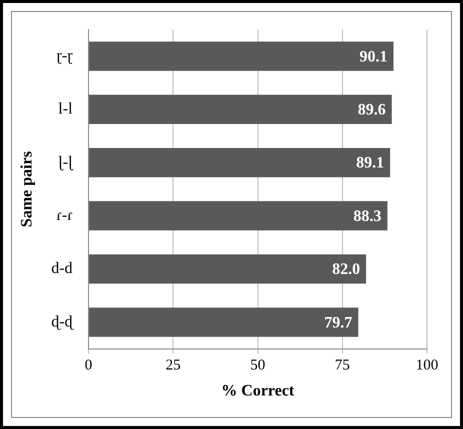 This screenshot has height=429, width=463. What do you see at coordinates (373, 57) in the screenshot?
I see `data-label: 90.1` at bounding box center [373, 57].